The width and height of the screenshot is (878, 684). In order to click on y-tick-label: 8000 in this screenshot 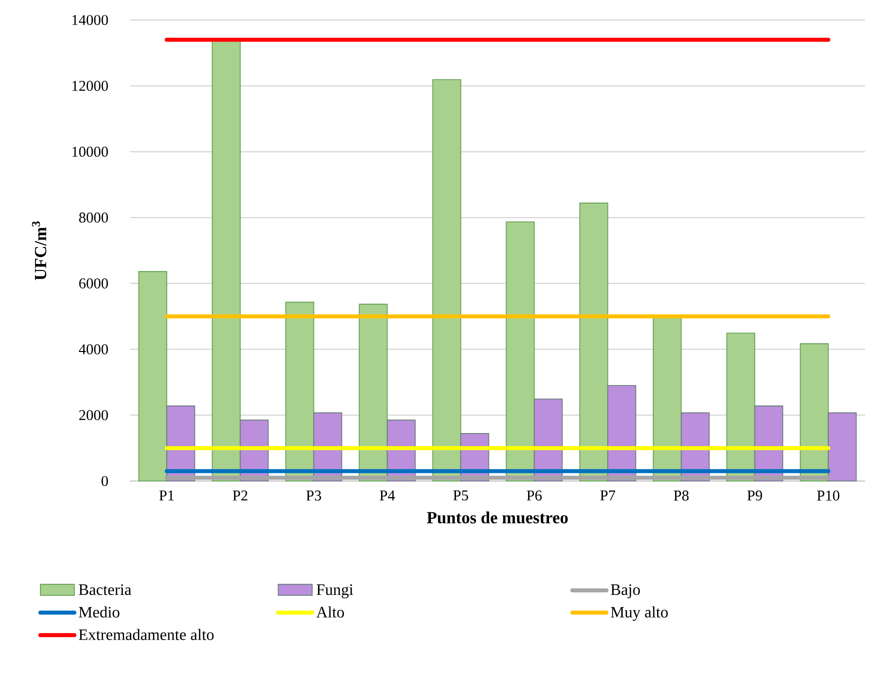, I will do `click(93, 217)`.